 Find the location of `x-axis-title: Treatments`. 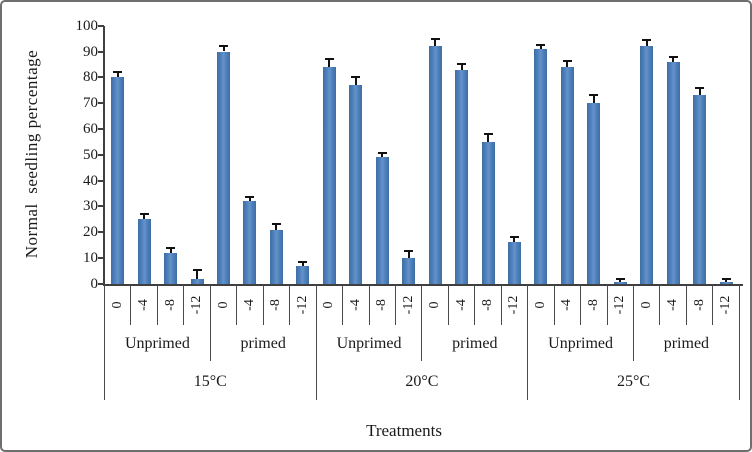

x-axis-title: Treatments is located at coordinates (404, 430).